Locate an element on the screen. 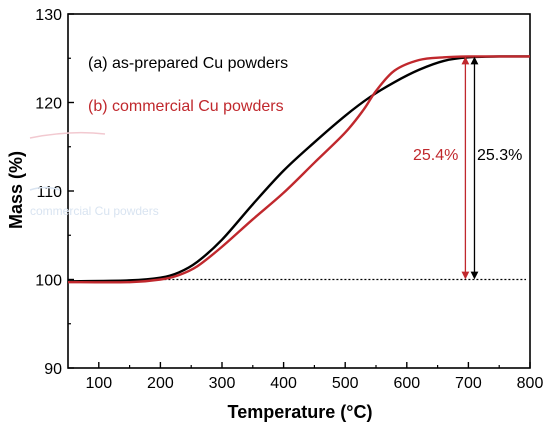 This screenshot has height=430, width=550. y-axis-title: Mass (%) is located at coordinates (16, 190).